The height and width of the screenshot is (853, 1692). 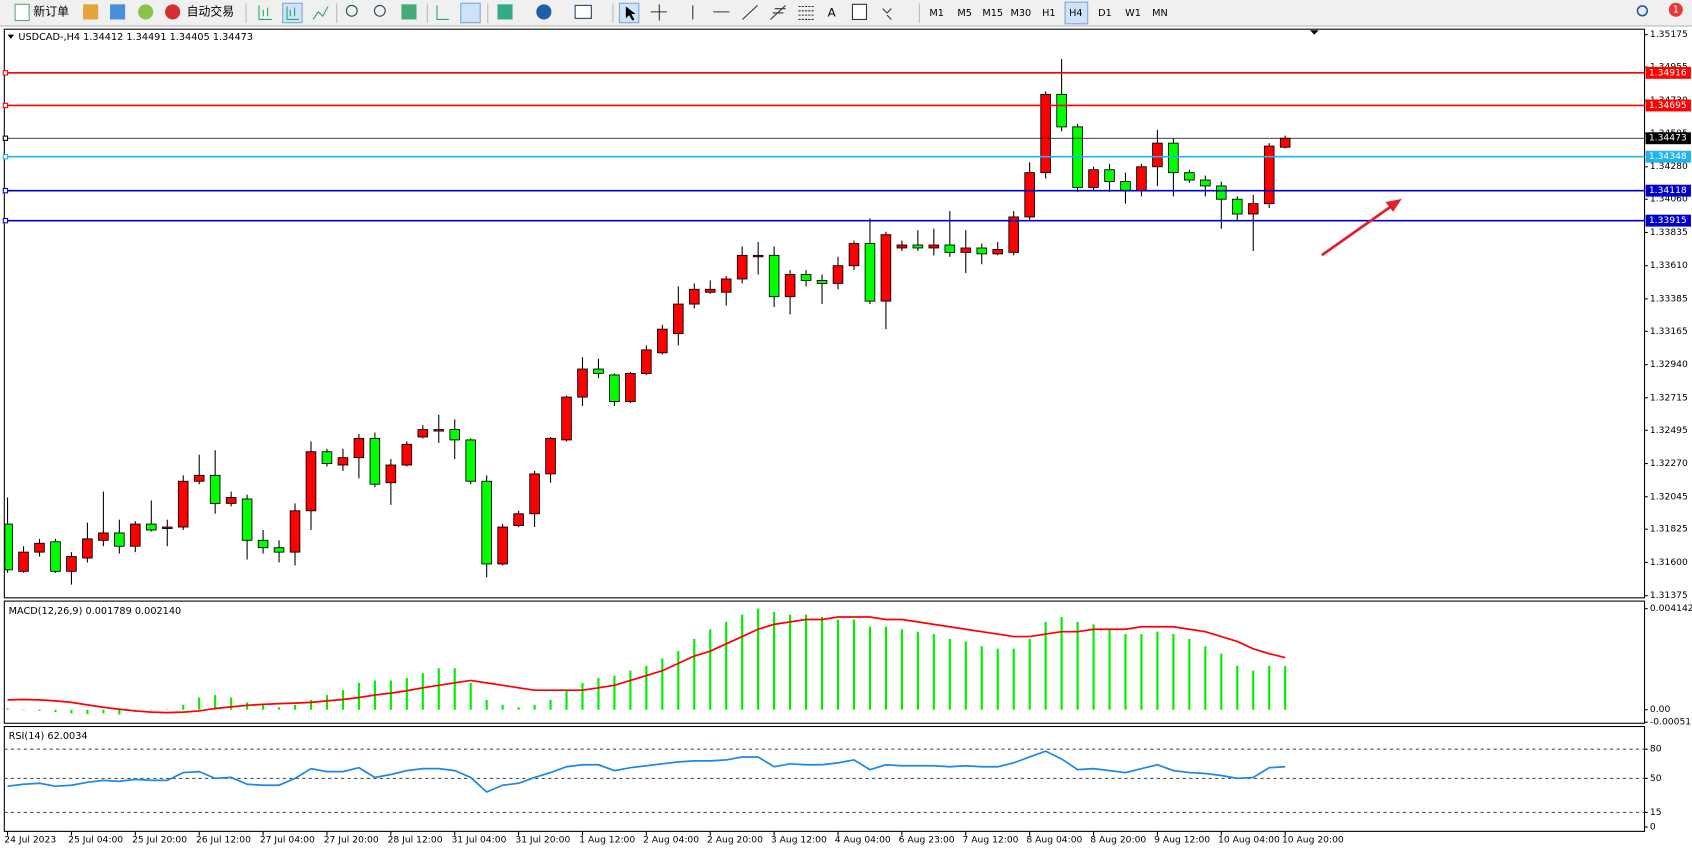 I want to click on zoom-out-icon, so click(x=379, y=10).